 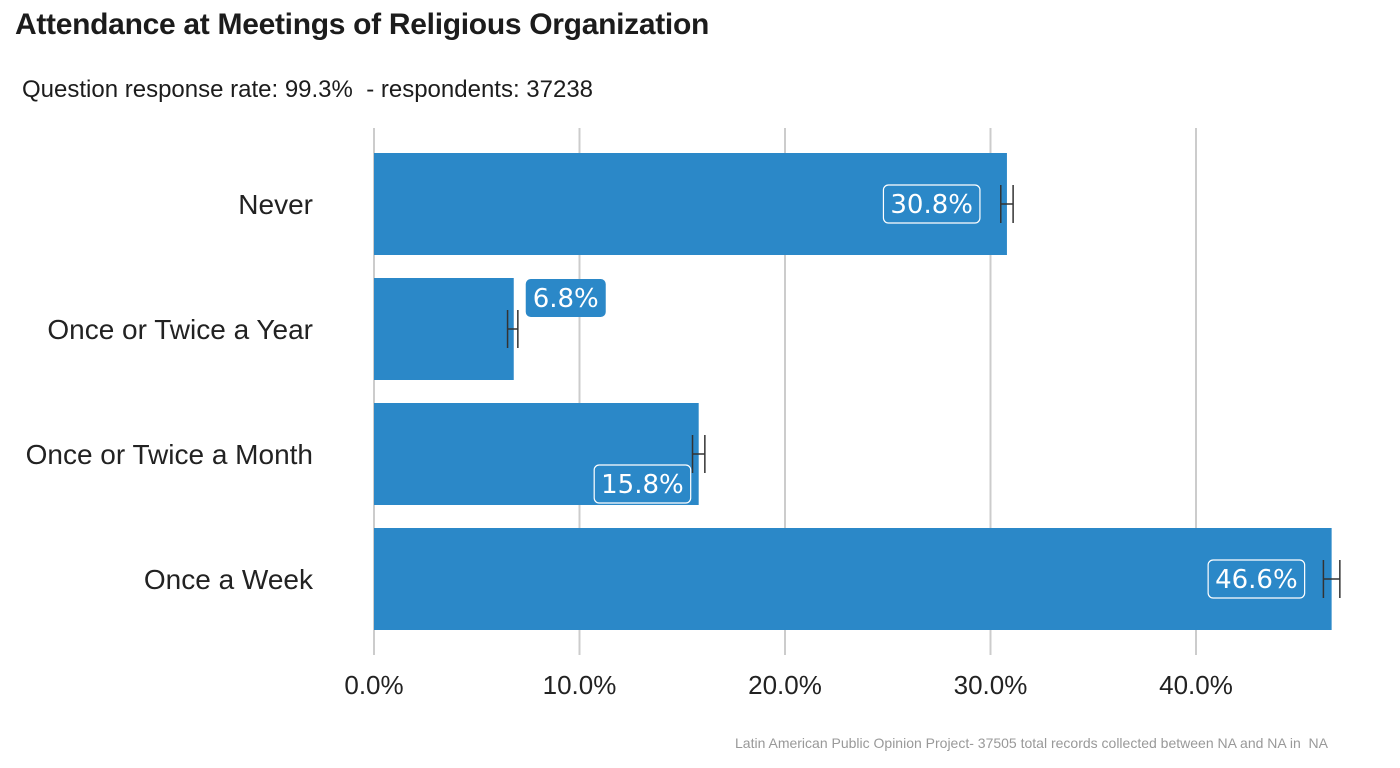 I want to click on data-label: 30.8%, so click(x=931, y=205).